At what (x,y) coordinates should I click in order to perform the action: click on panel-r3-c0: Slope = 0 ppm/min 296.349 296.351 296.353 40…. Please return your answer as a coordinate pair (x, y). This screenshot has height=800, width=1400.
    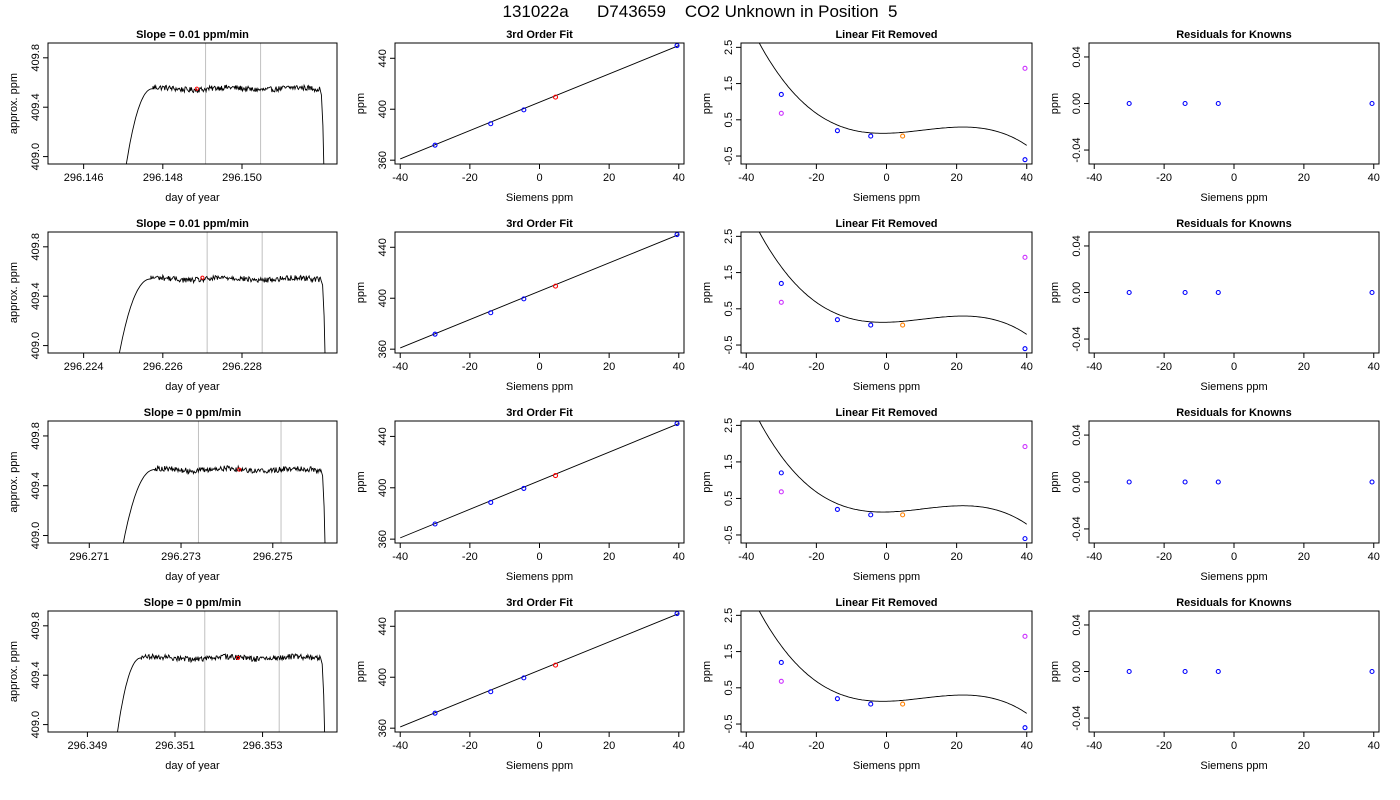
    Looking at the image, I should click on (173, 684).